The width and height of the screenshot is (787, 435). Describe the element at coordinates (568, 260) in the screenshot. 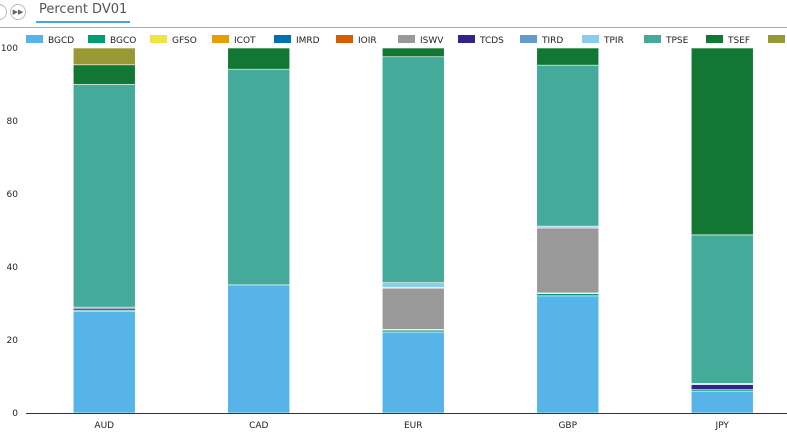

I see `bar-segment-gbp-iswv` at that location.